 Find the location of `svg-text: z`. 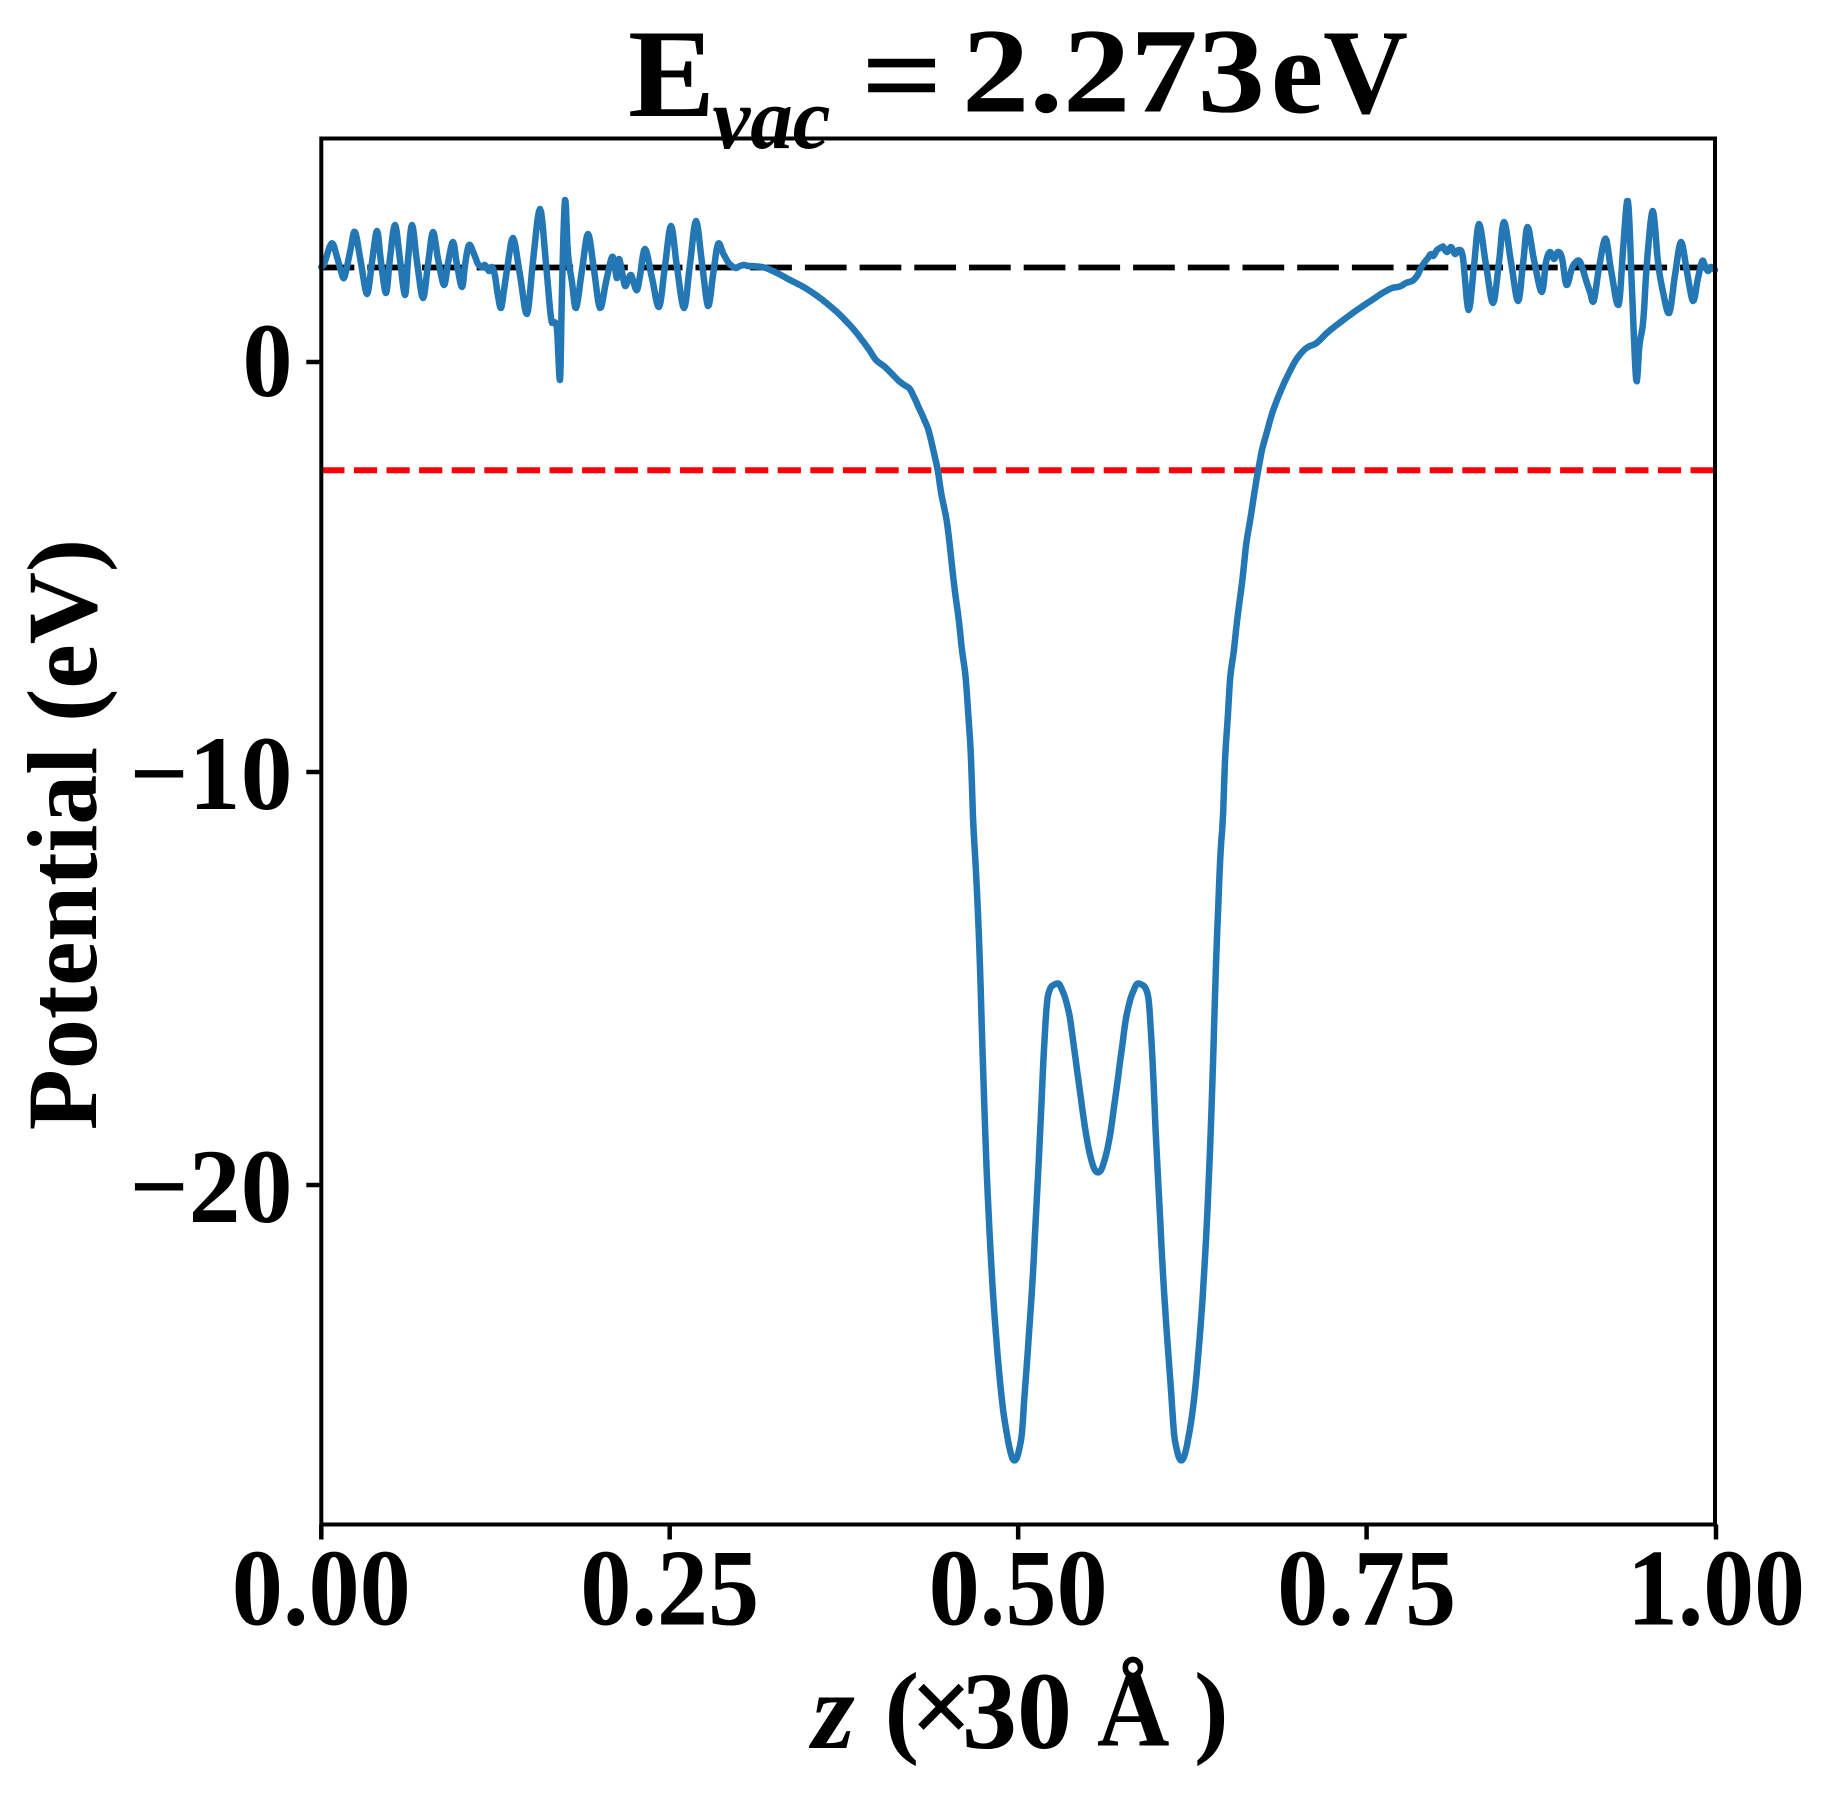

svg-text: z is located at coordinates (831, 1711).